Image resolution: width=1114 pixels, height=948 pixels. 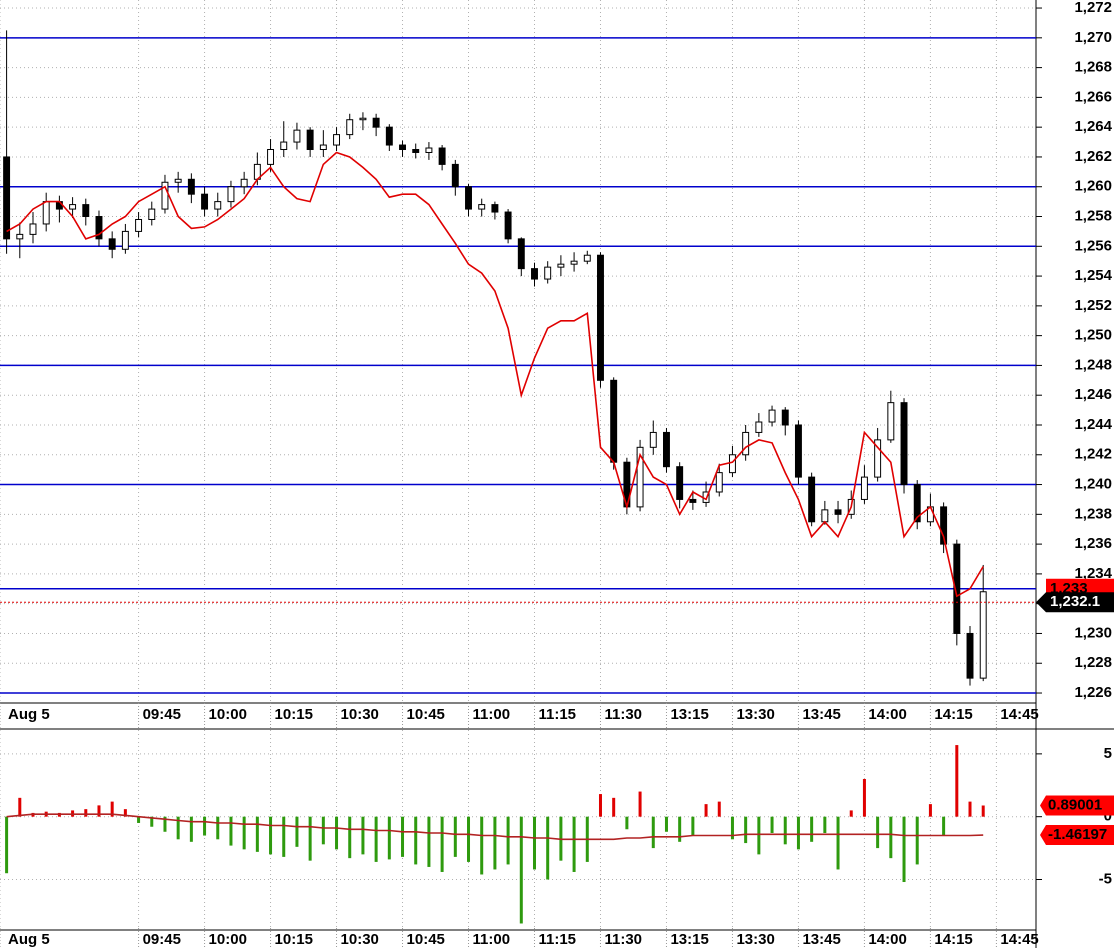 What do you see at coordinates (1093, 305) in the screenshot?
I see `y-tick-label: 1,252` at bounding box center [1093, 305].